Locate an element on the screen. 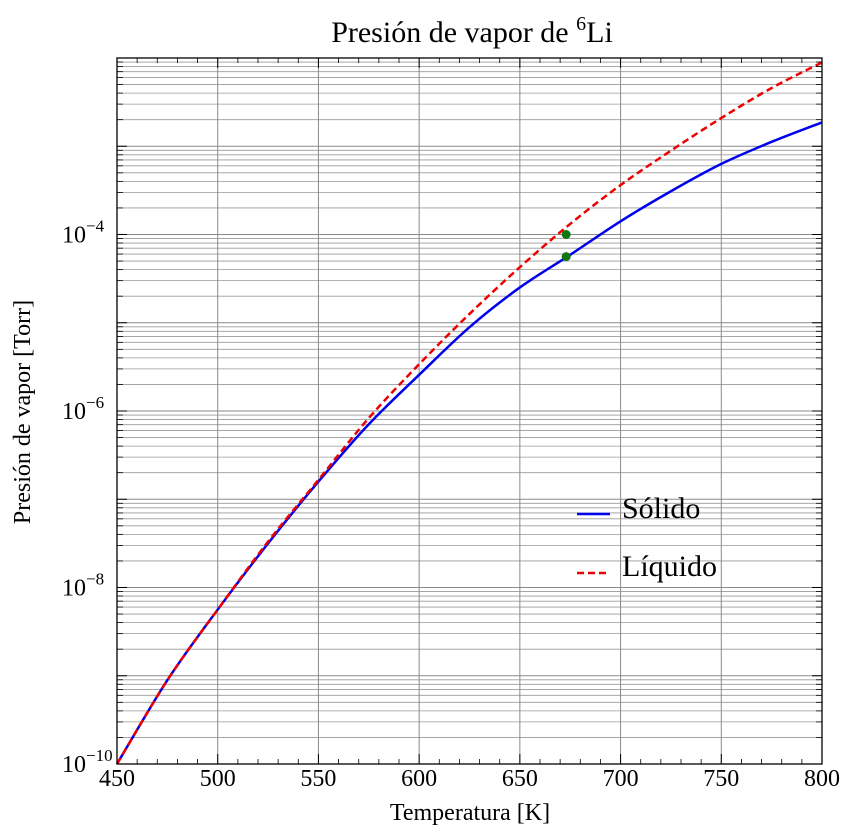 The width and height of the screenshot is (846, 834). chart-title: Presión de vapor de 6Li is located at coordinates (472, 31).